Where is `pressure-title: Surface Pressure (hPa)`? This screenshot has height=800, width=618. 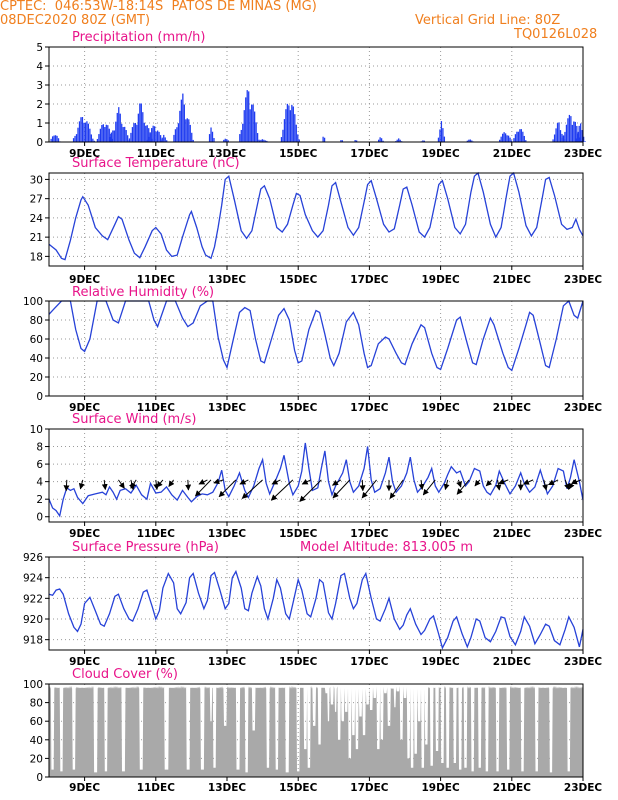
pressure-title: Surface Pressure (hPa) is located at coordinates (145, 547).